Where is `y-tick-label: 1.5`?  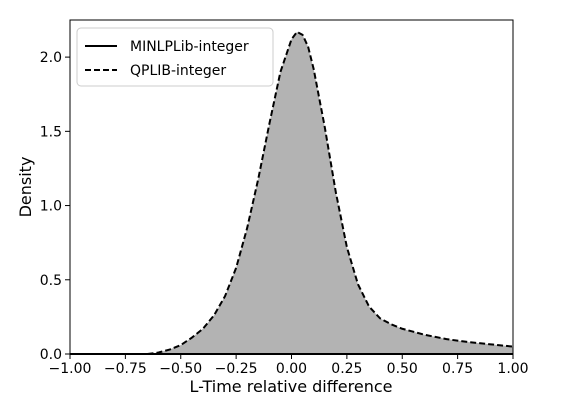
y-tick-label: 1.5 is located at coordinates (51, 132).